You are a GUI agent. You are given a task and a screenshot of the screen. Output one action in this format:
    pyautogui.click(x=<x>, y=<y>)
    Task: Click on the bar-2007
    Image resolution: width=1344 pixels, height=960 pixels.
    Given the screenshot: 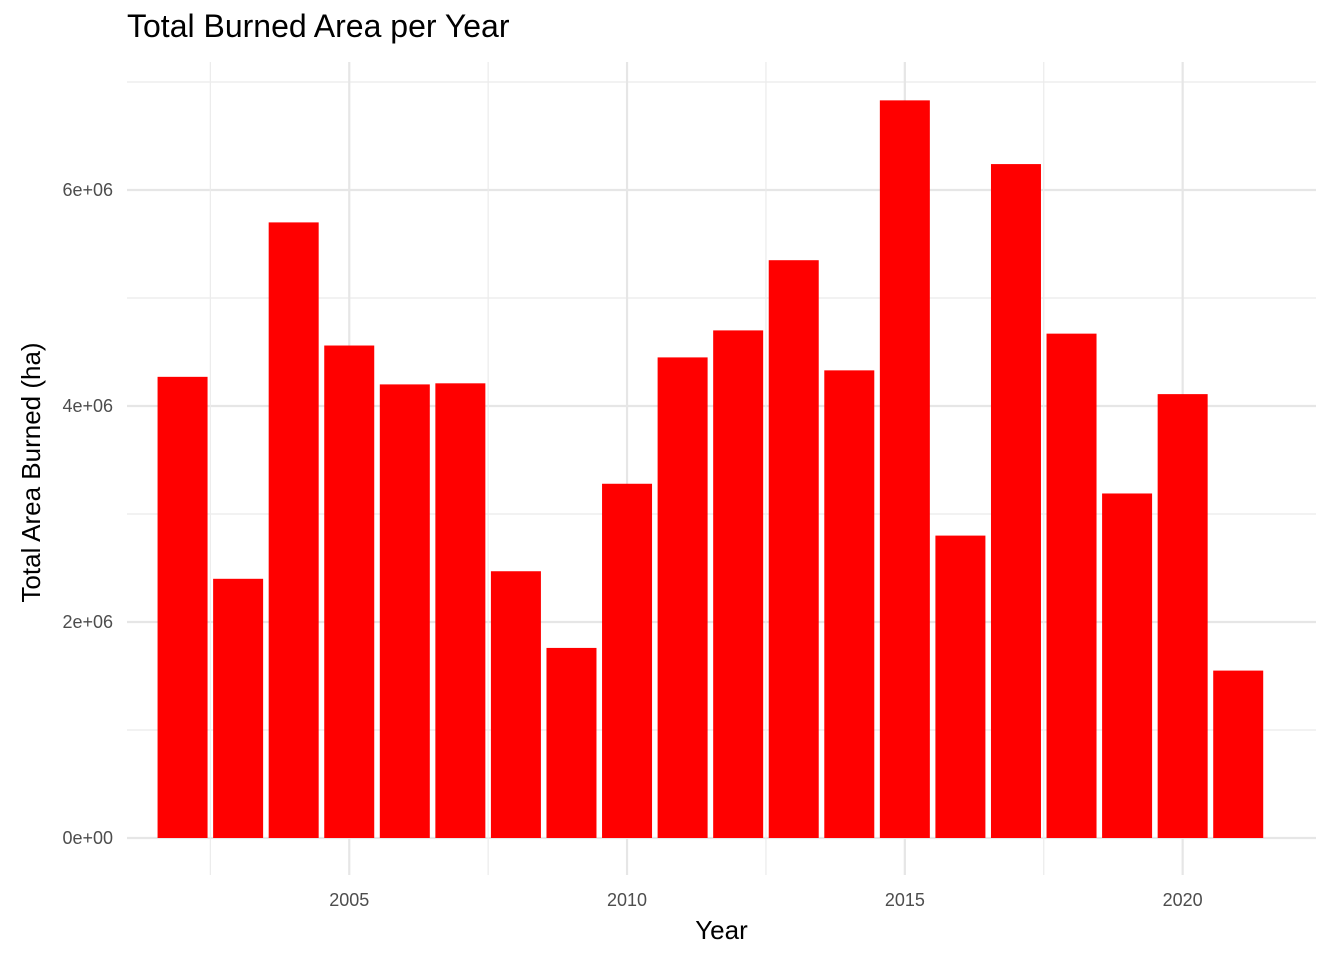 What is the action you would take?
    pyautogui.click(x=460, y=610)
    